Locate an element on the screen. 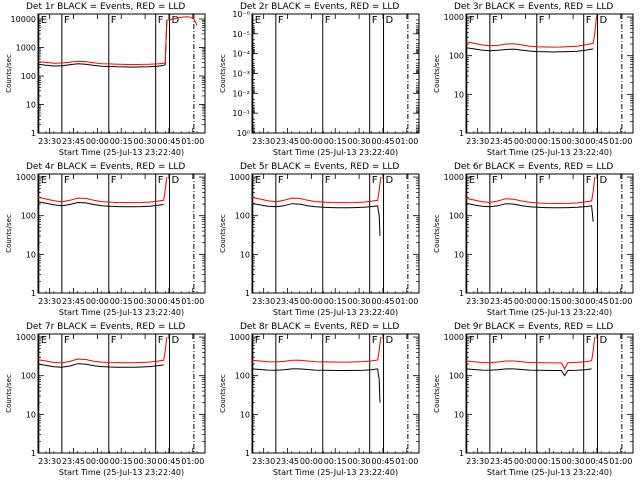 This screenshot has width=640, height=480. y-tick-label: 10000 is located at coordinates (23, 19).